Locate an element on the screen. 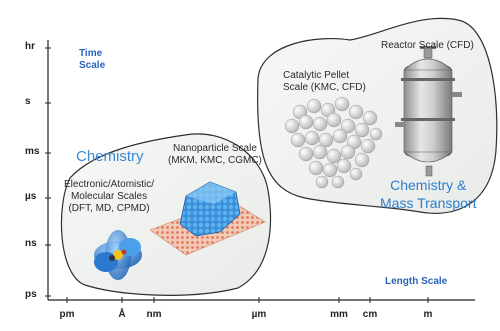 The image size is (500, 331). catalytic-pellet-image is located at coordinates (333, 142).